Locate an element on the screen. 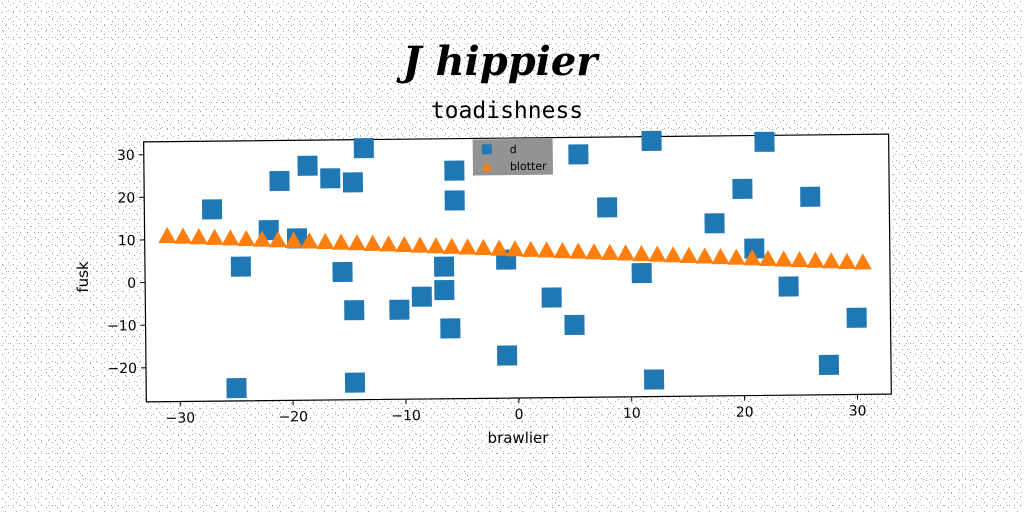  y-tick-label: −10 is located at coordinates (122, 326).